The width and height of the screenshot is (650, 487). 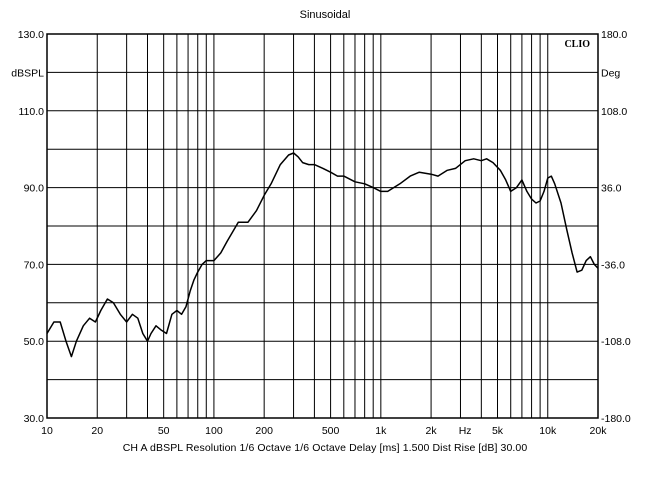 I want to click on x-tick-label: 500, so click(x=331, y=431).